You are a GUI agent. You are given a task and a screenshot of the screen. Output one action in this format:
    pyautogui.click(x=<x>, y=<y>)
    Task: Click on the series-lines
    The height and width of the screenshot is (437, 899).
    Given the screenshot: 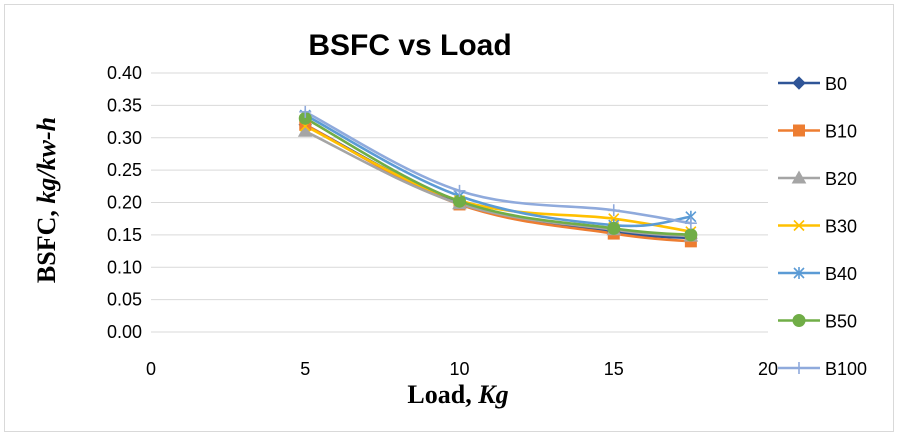 What is the action you would take?
    pyautogui.click(x=498, y=176)
    